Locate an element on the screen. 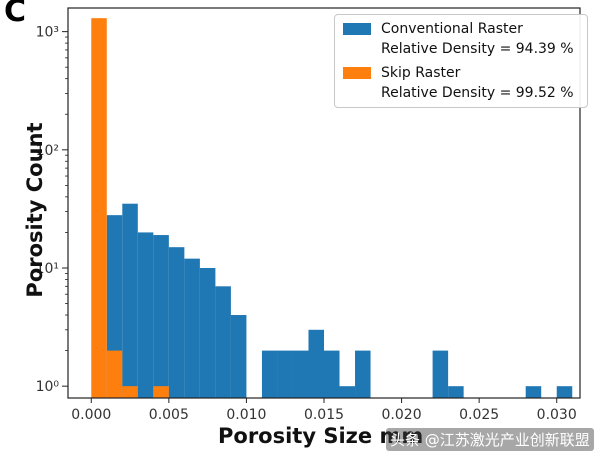 Image resolution: width=600 pixels, height=458 pixels. skip-raster-bars is located at coordinates (130, 208).